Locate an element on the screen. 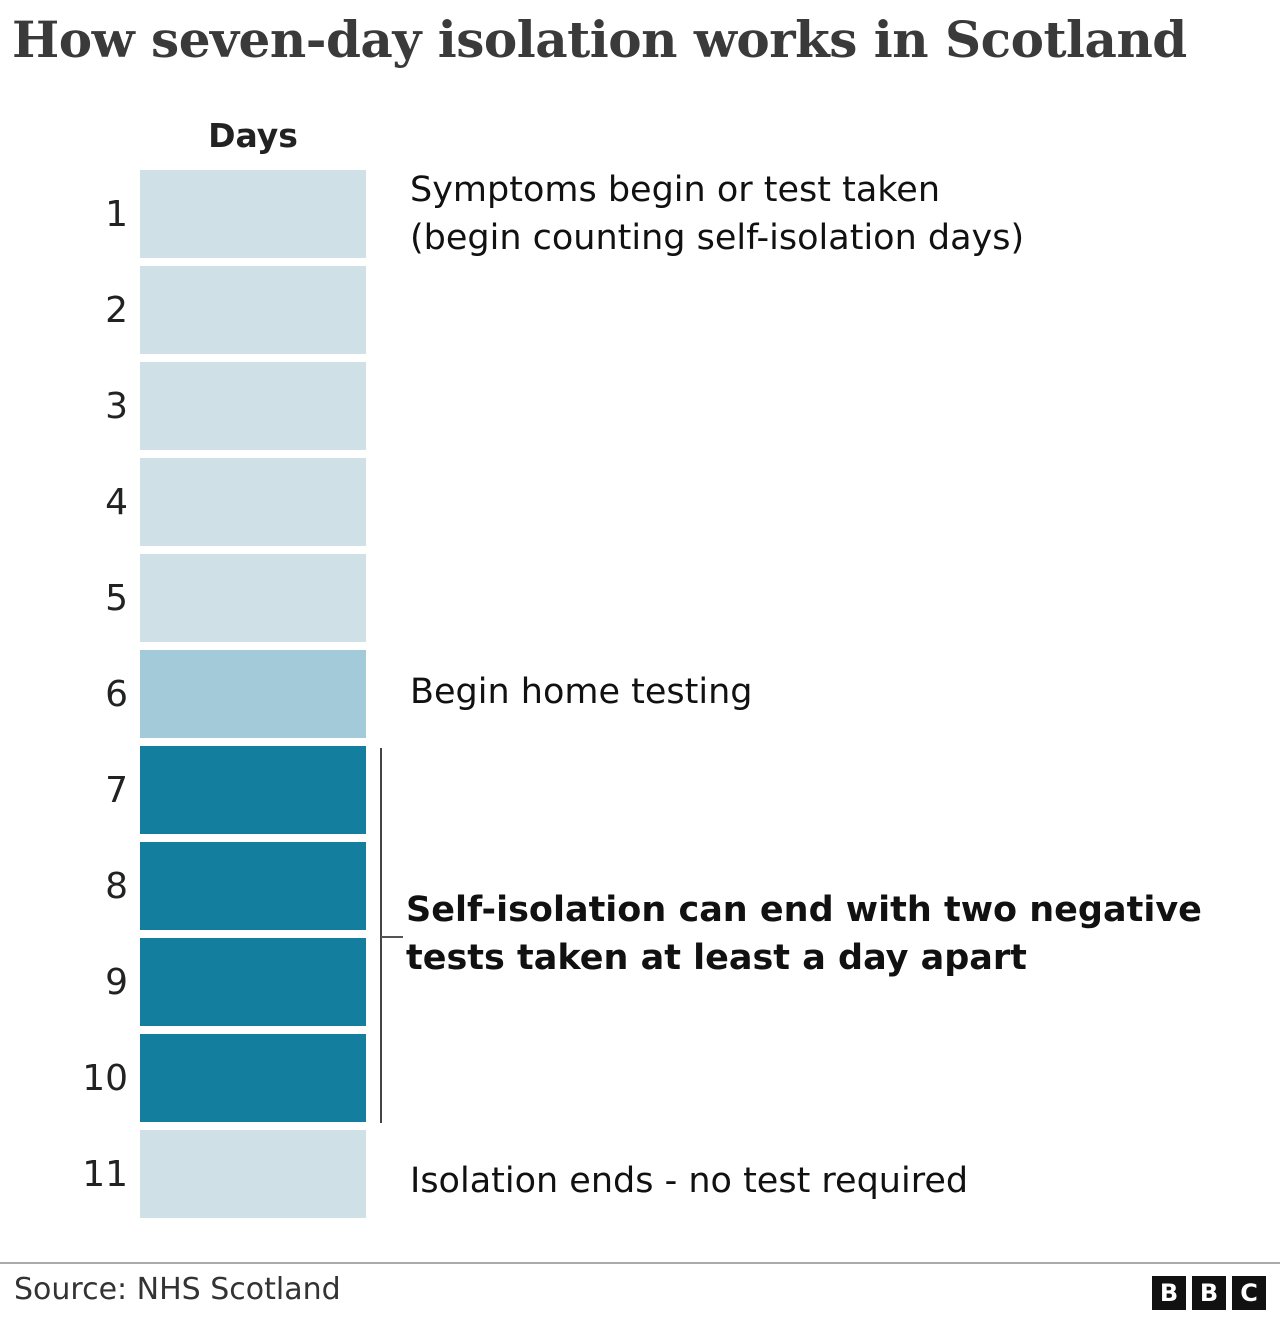 This screenshot has height=1320, width=1280. day-number: 9 is located at coordinates (116, 982).